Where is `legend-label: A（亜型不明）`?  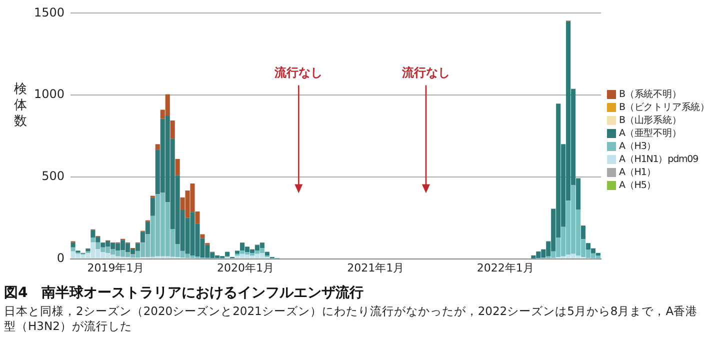
legend-label: A（亜型不明） is located at coordinates (650, 133).